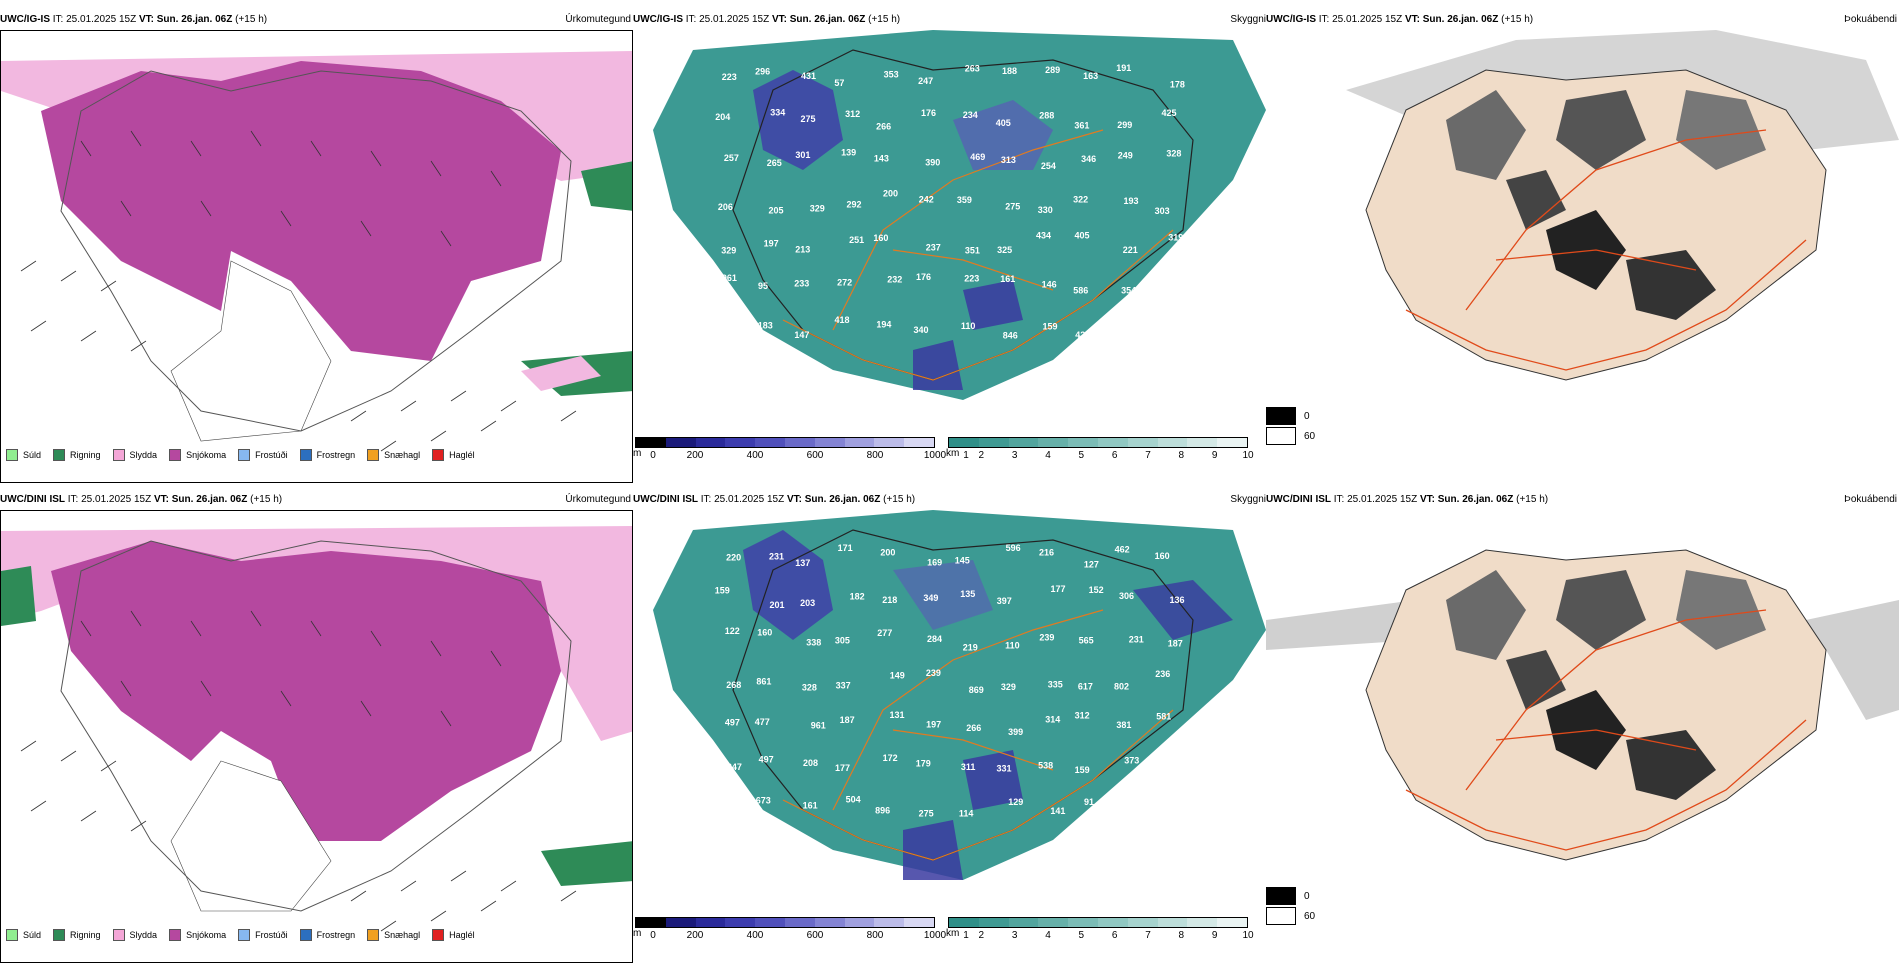 The width and height of the screenshot is (1900, 963). Describe the element at coordinates (976, 690) in the screenshot. I see `cloud-base-label: 869` at that location.